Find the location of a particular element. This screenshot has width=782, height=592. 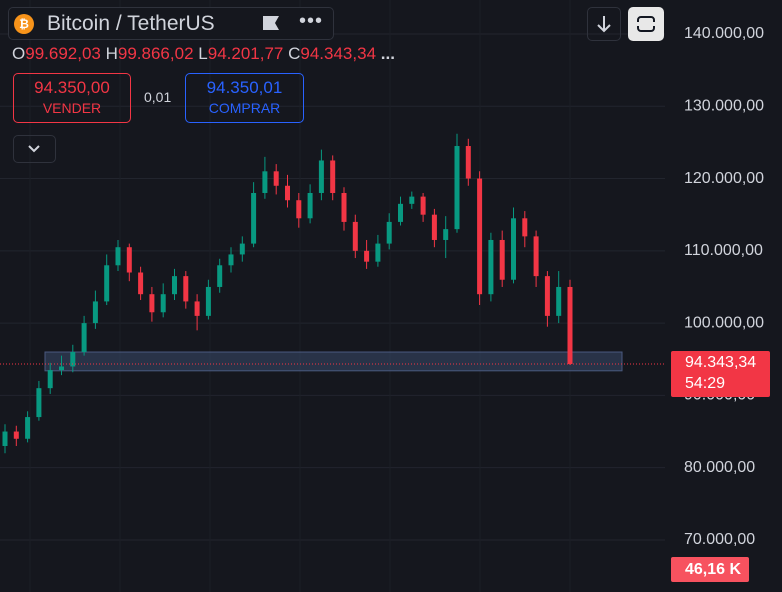

flag-icon is located at coordinates (271, 23).